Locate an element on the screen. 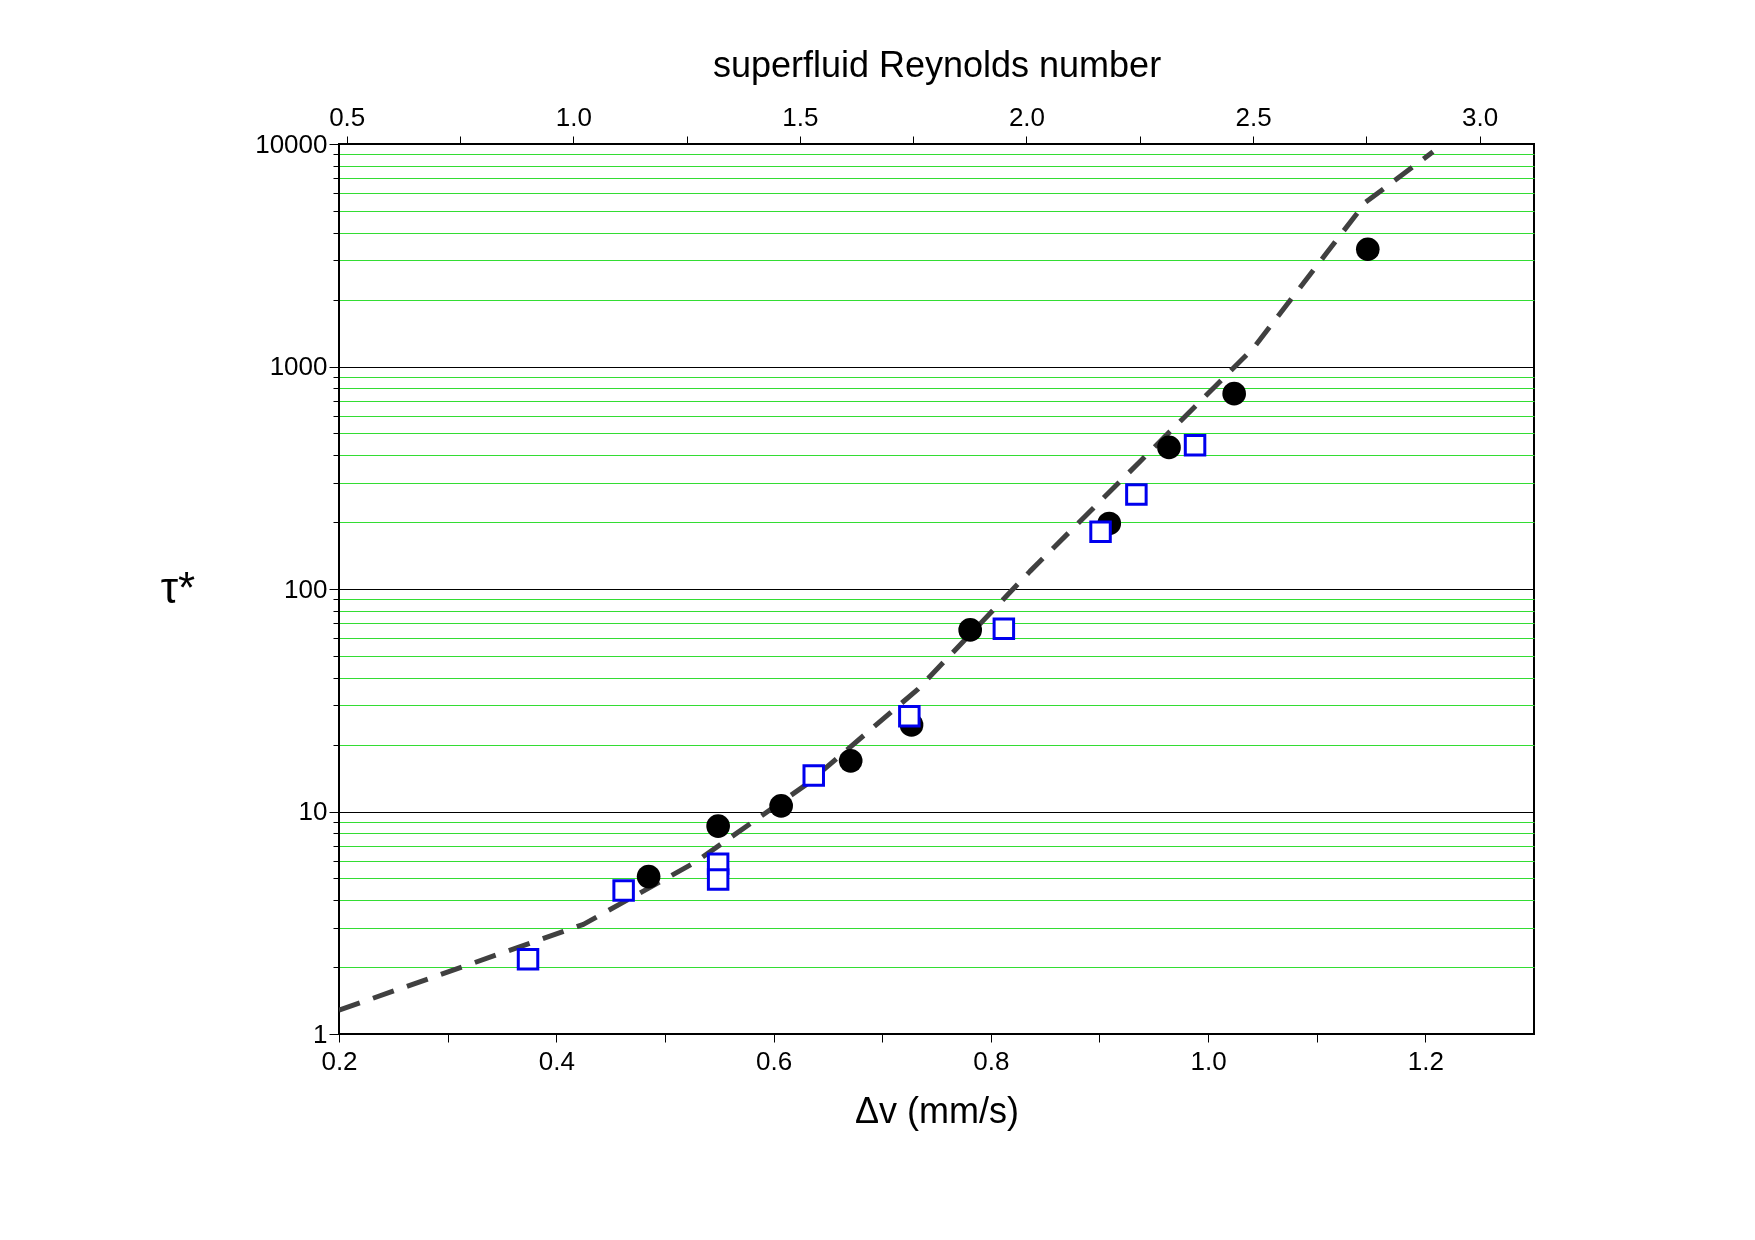 Image resolution: width=1755 pixels, height=1240 pixels. x2-tick-label: 3.0 is located at coordinates (1480, 116).